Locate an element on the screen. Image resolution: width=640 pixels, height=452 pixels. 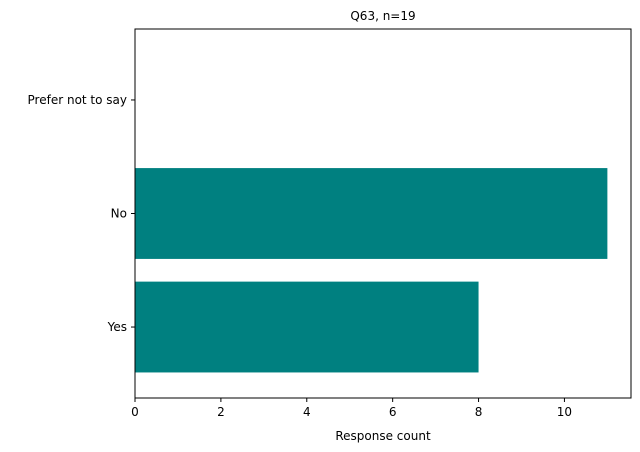
x-axis-label: Response count is located at coordinates (383, 436).